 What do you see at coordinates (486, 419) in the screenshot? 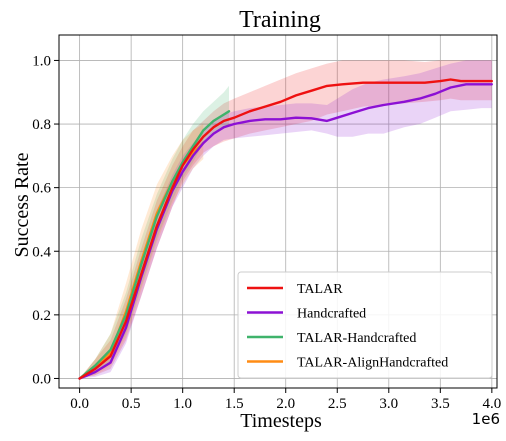
I see `x-offset-label: 1e6` at bounding box center [486, 419].